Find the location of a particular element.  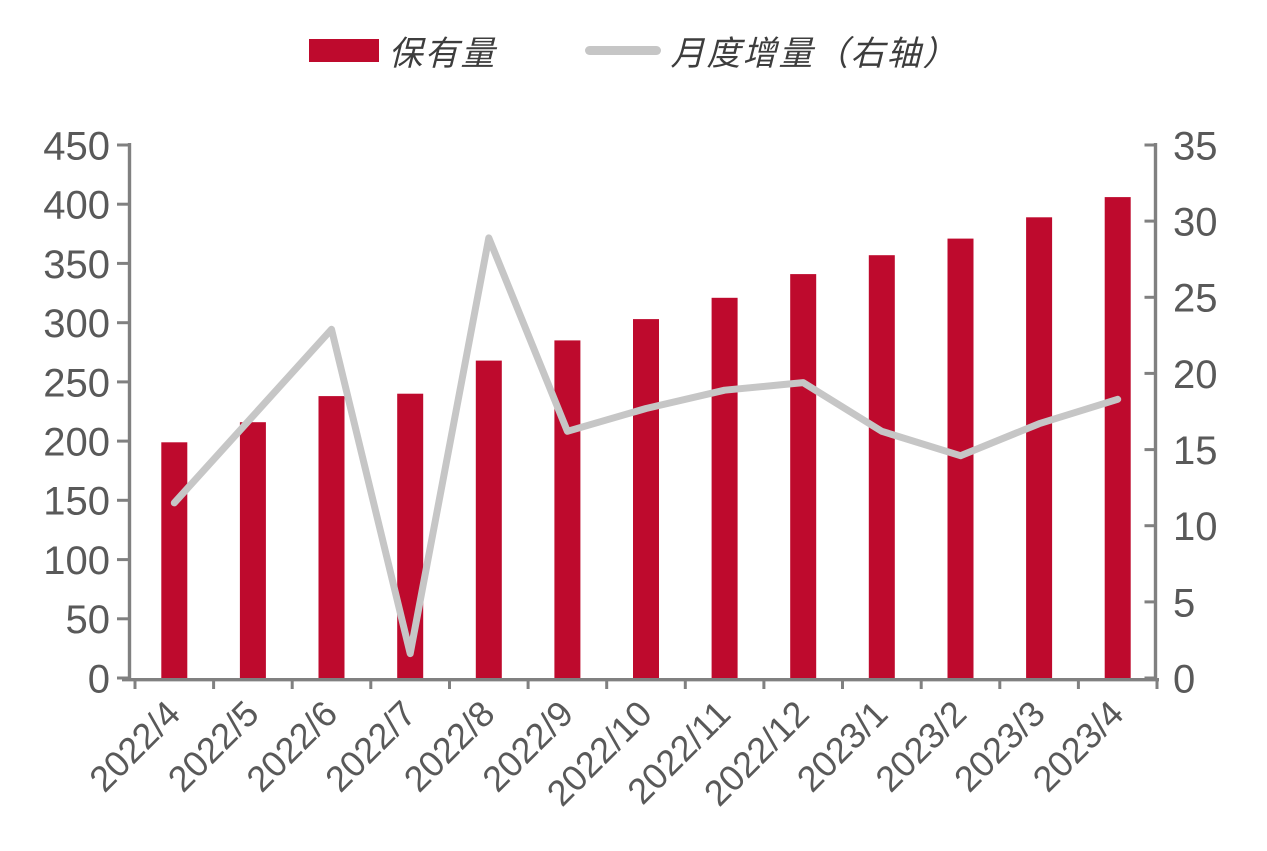

bar-2022/10 is located at coordinates (646, 498).